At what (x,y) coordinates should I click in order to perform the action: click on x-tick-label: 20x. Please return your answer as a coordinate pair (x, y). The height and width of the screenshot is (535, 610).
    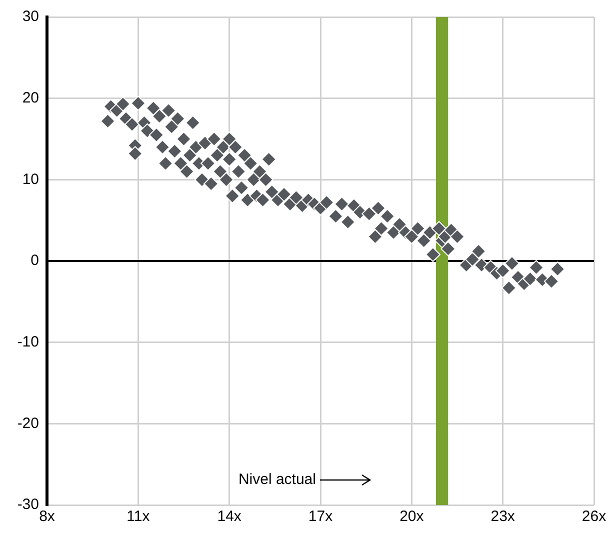
    Looking at the image, I should click on (412, 517).